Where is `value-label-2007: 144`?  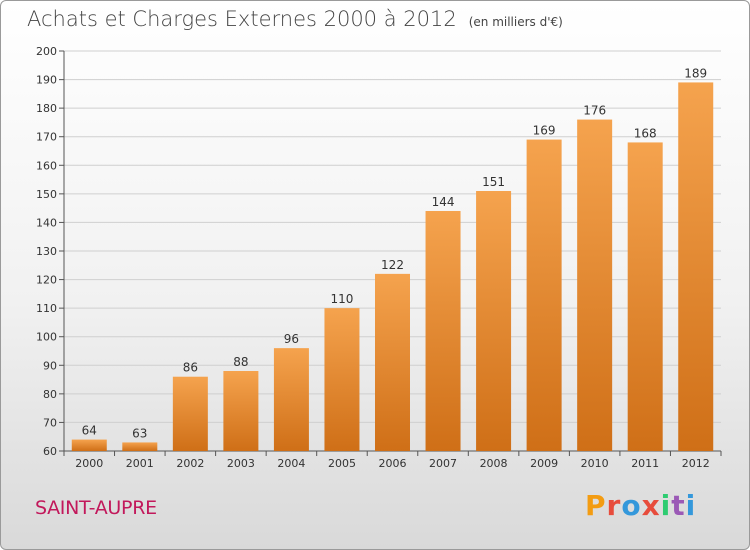 value-label-2007: 144 is located at coordinates (443, 202).